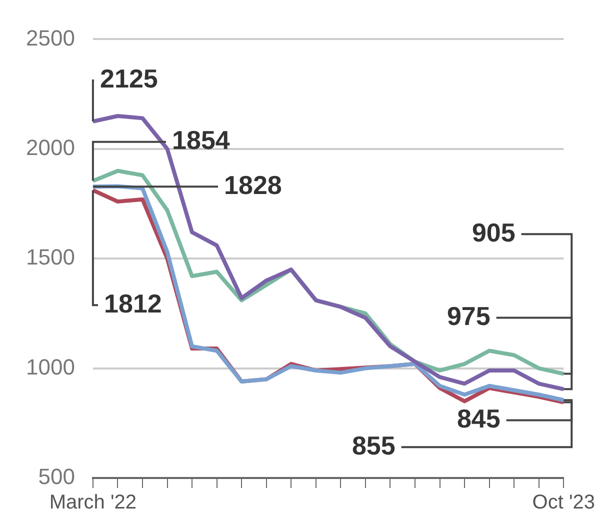 This screenshot has width=606, height=529. I want to click on annotation: 2125, so click(129, 79).